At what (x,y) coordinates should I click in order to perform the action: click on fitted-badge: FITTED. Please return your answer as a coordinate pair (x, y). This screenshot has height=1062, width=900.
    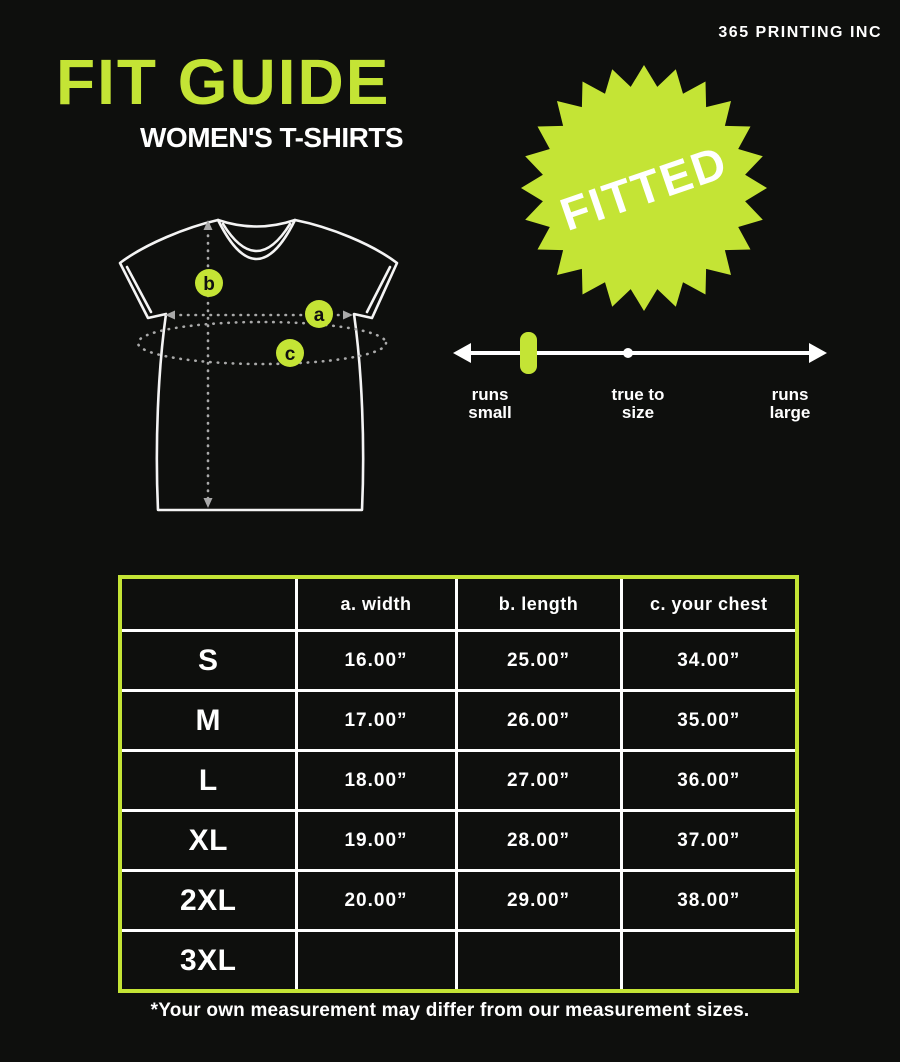
    Looking at the image, I should click on (645, 188).